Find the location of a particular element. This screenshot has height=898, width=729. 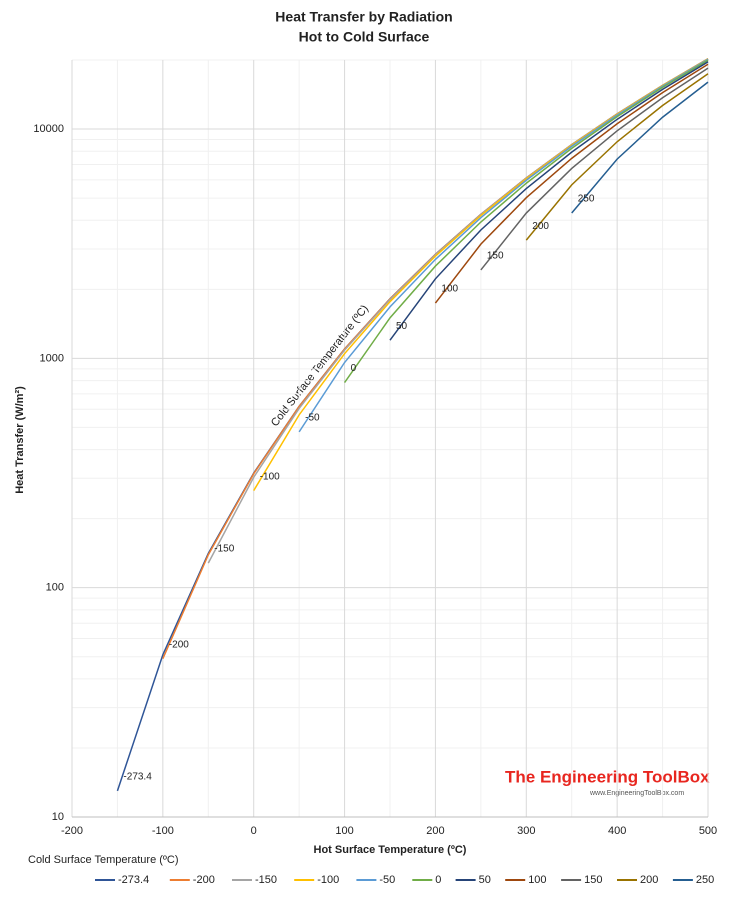

x-tick-label: 300 is located at coordinates (526, 831).